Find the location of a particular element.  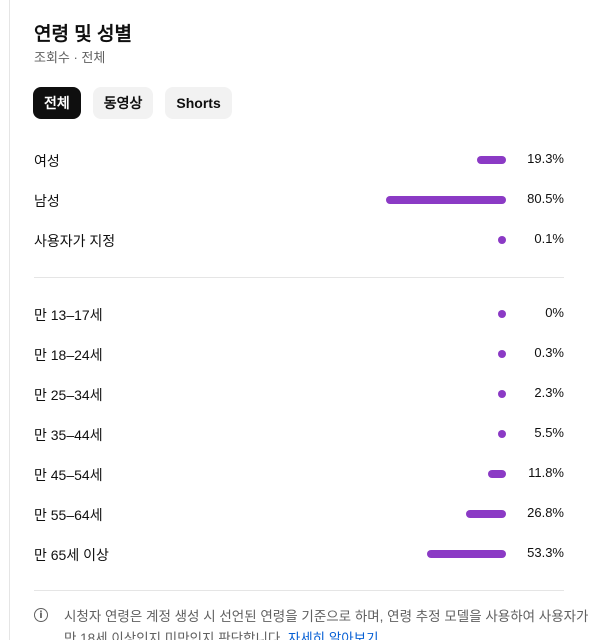

chip-shorts: Shorts is located at coordinates (198, 103).